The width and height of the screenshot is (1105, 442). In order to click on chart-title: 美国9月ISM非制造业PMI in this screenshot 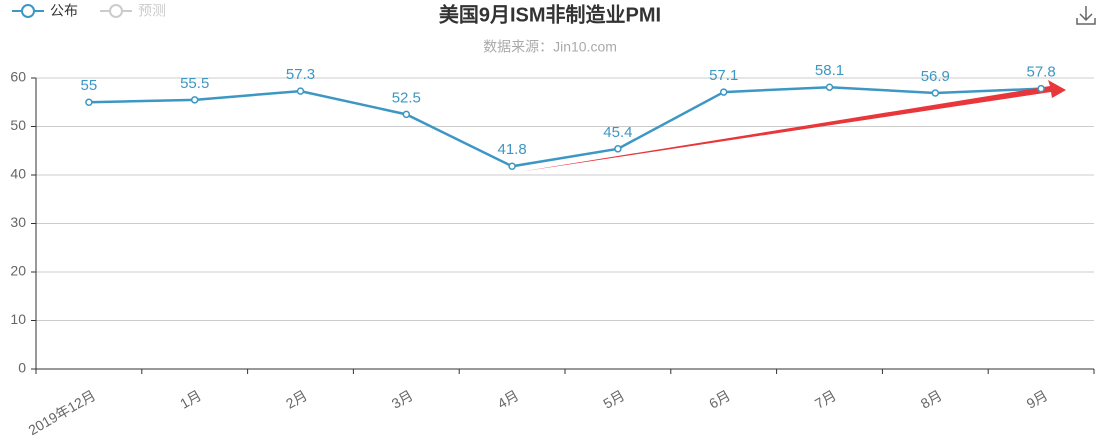, I will do `click(550, 14)`.